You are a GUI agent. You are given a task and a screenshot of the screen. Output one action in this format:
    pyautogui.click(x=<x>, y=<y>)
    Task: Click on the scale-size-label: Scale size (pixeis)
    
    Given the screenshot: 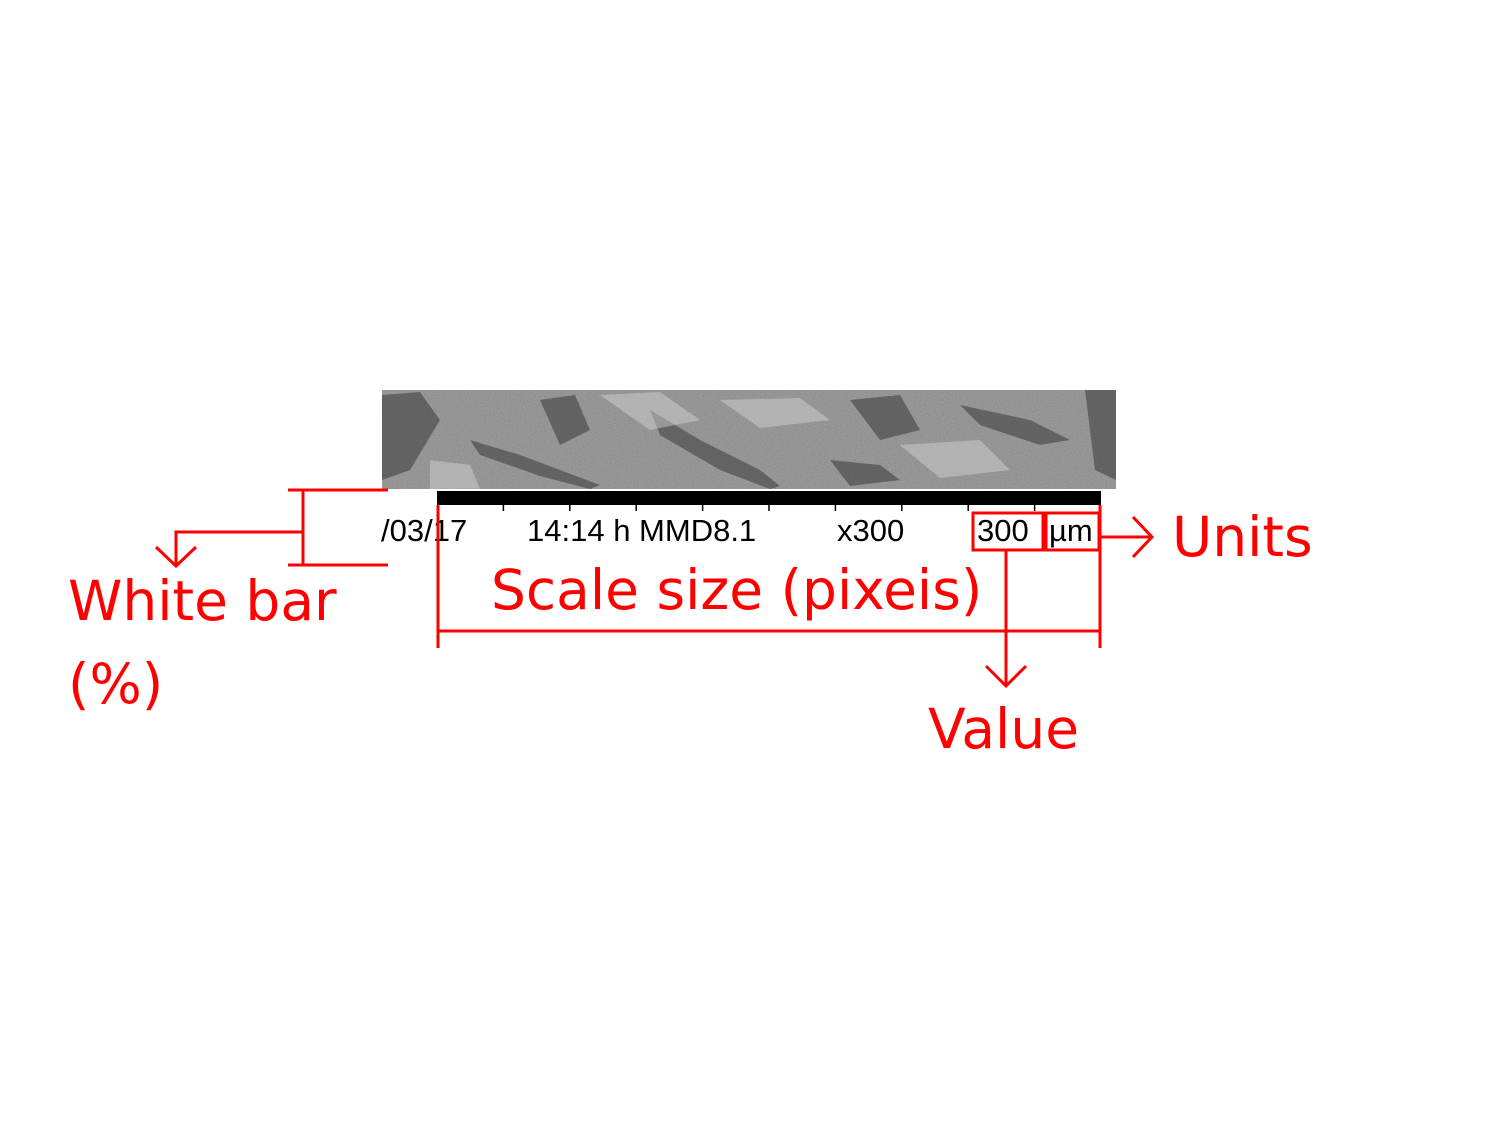 What is the action you would take?
    pyautogui.click(x=736, y=590)
    